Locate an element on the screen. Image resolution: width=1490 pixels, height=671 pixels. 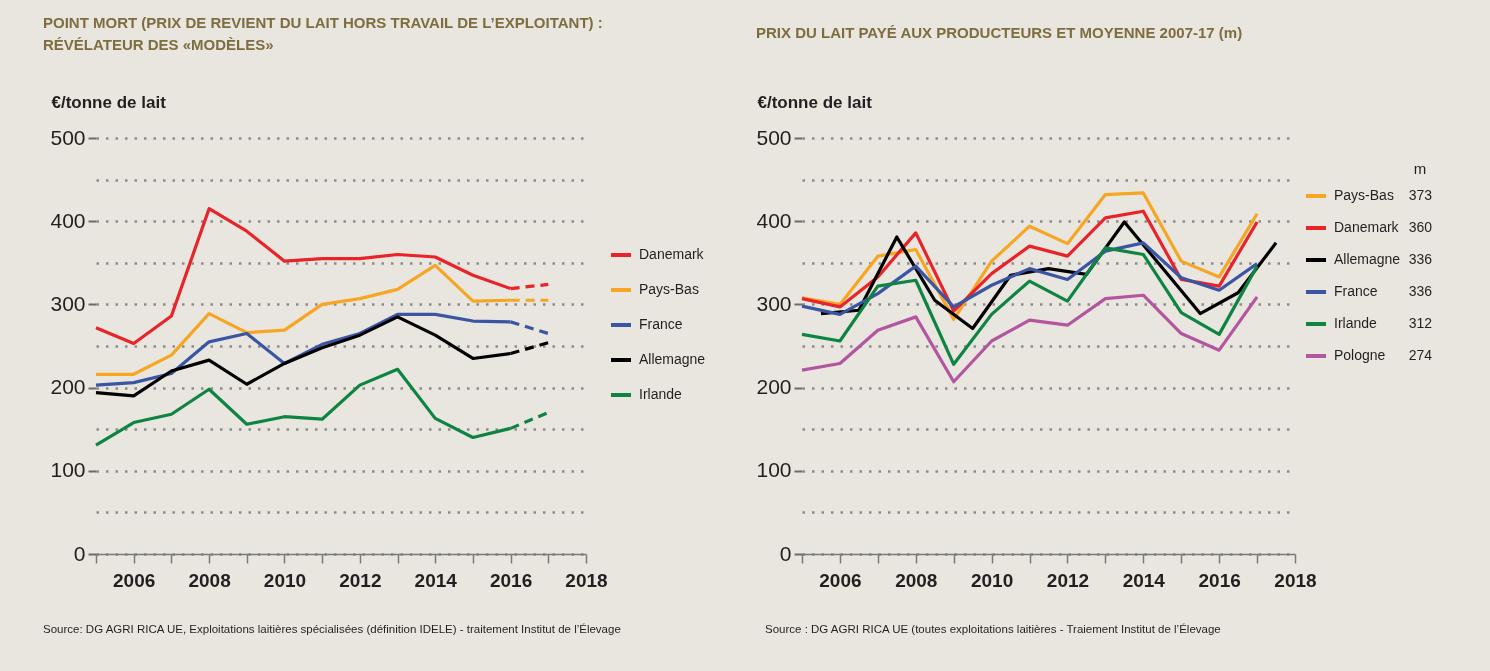
text: 360 is located at coordinates (1420, 227).